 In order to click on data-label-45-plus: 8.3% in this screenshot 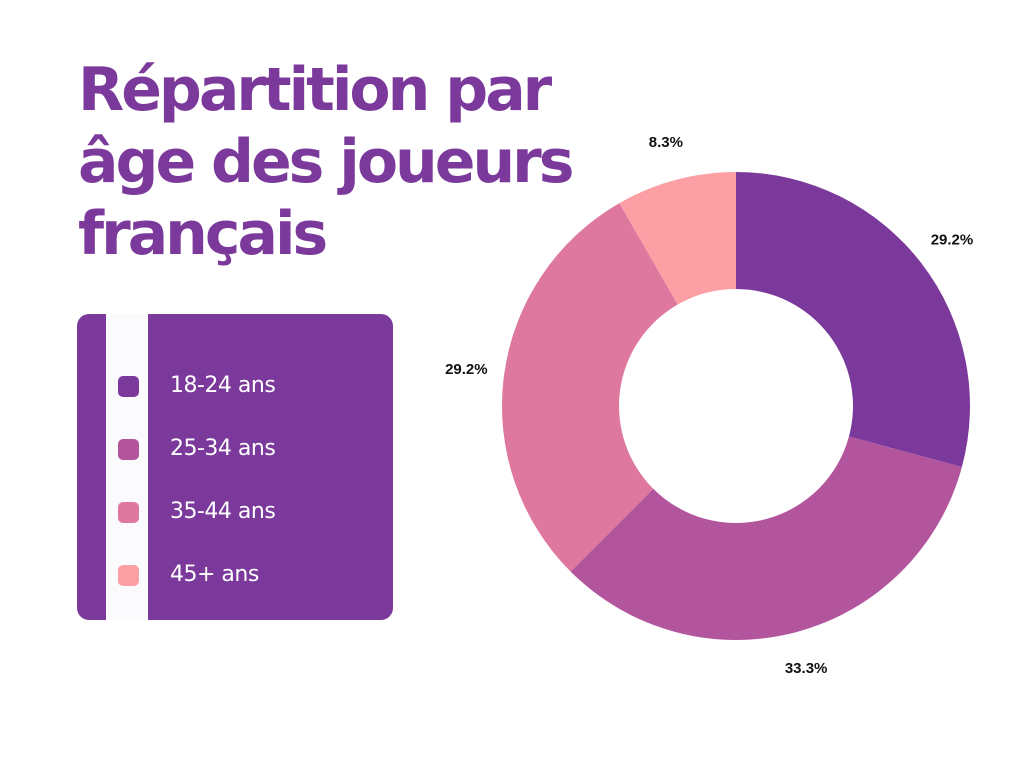, I will do `click(666, 142)`.